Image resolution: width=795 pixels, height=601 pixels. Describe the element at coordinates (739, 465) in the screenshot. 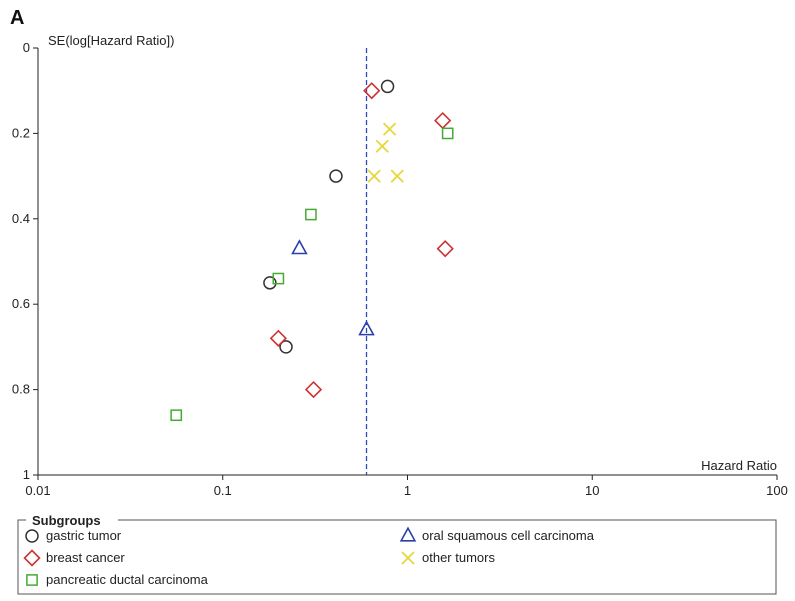

I see `x-axis-label: Hazard Ratio` at that location.